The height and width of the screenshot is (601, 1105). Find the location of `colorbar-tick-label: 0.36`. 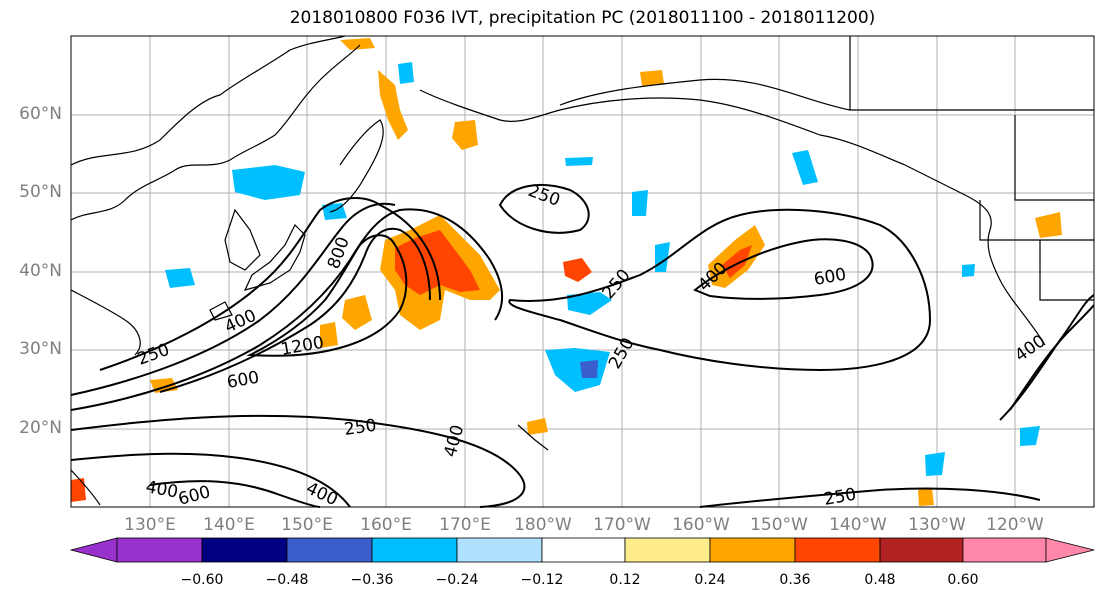

colorbar-tick-label: 0.36 is located at coordinates (795, 580).